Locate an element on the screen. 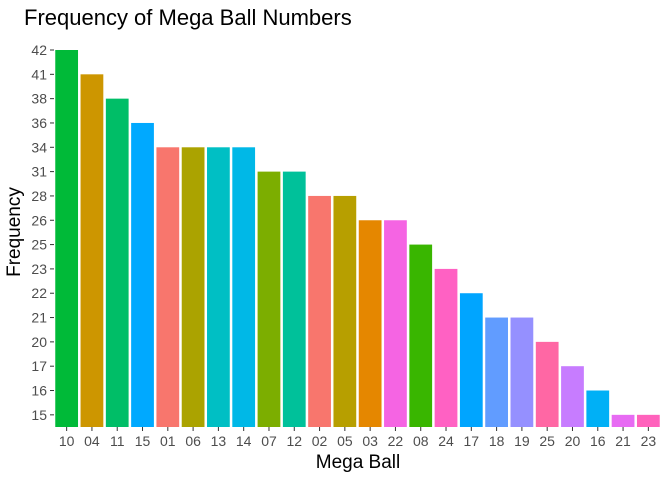 The height and width of the screenshot is (477, 665). x-tick-label: 18 is located at coordinates (497, 441).